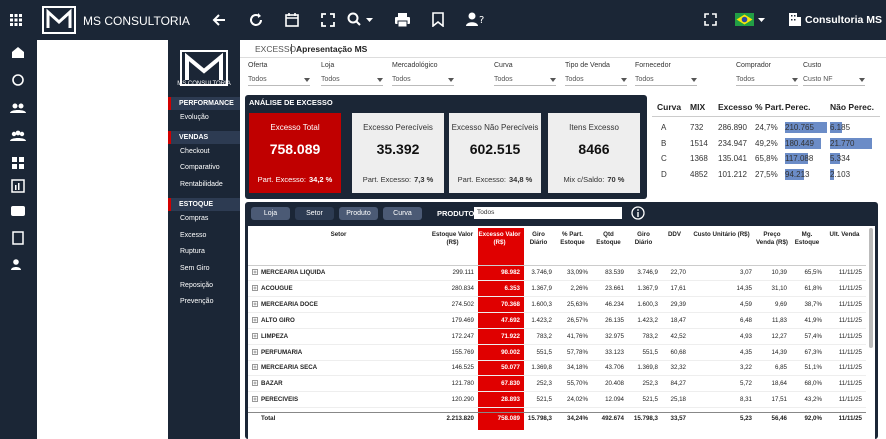  What do you see at coordinates (541, 304) in the screenshot?
I see `table-cell: 1.600,3` at bounding box center [541, 304].